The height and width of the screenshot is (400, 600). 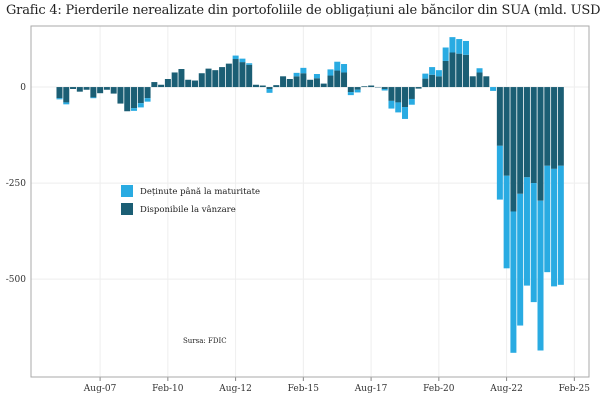 I want to click on x-tick-label: Feb-20, so click(x=439, y=389).